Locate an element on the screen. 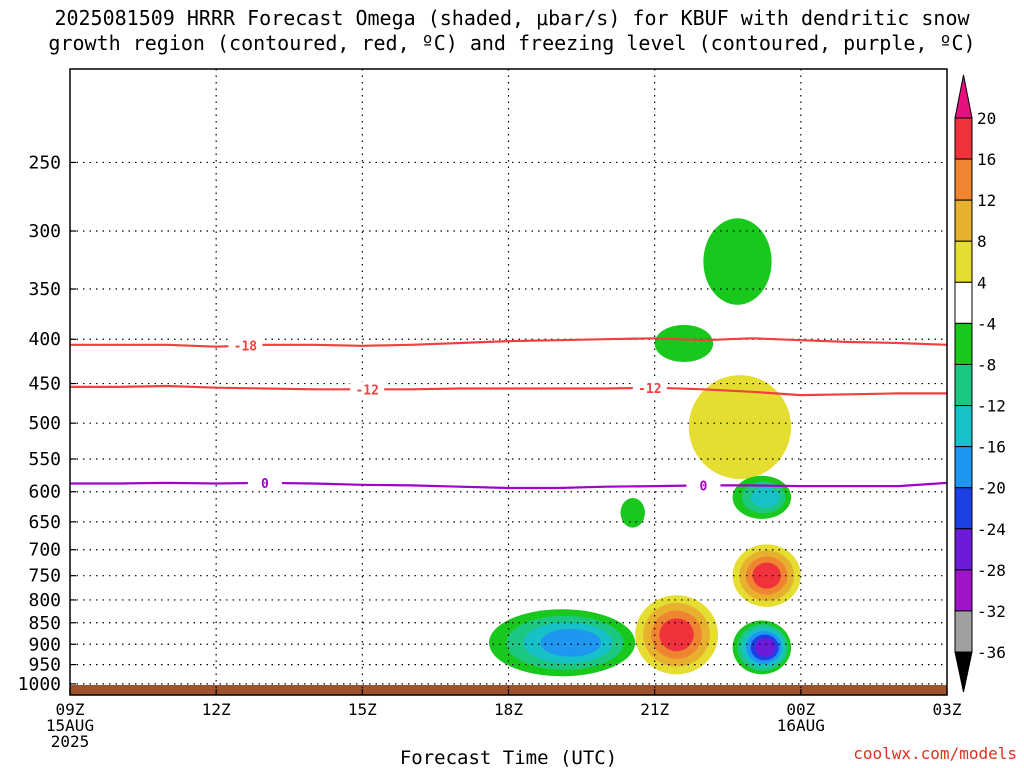 The image size is (1024, 768). colorbar-label: -4 is located at coordinates (986, 323).